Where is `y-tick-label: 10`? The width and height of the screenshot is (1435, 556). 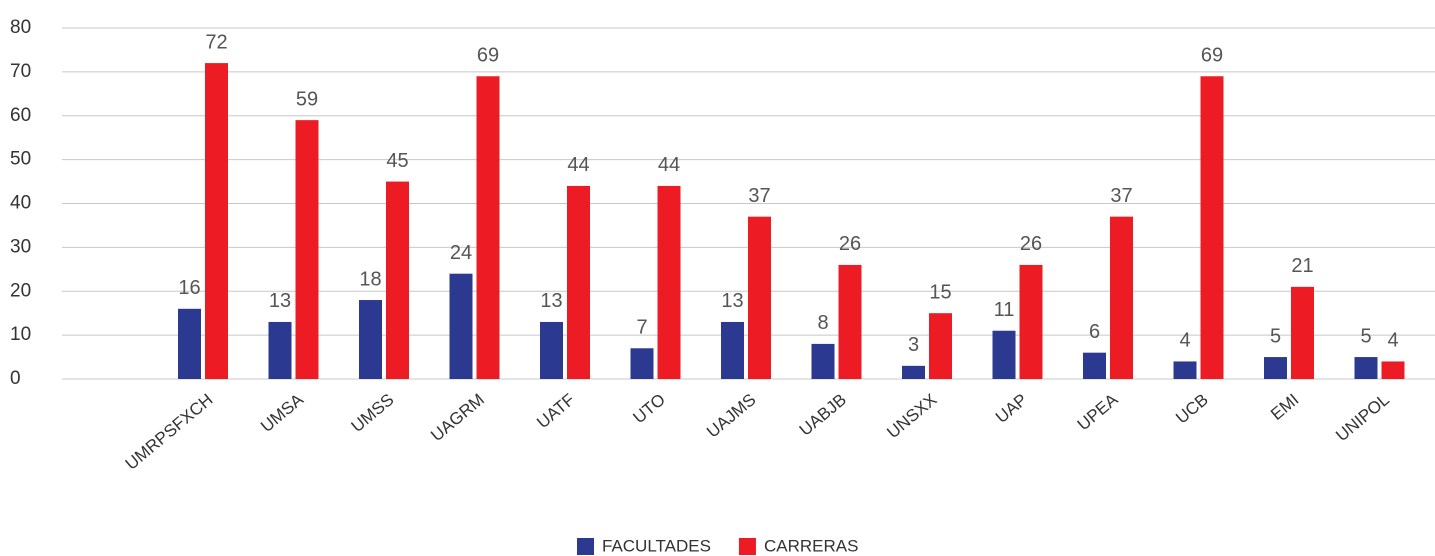 y-tick-label: 10 is located at coordinates (20, 334).